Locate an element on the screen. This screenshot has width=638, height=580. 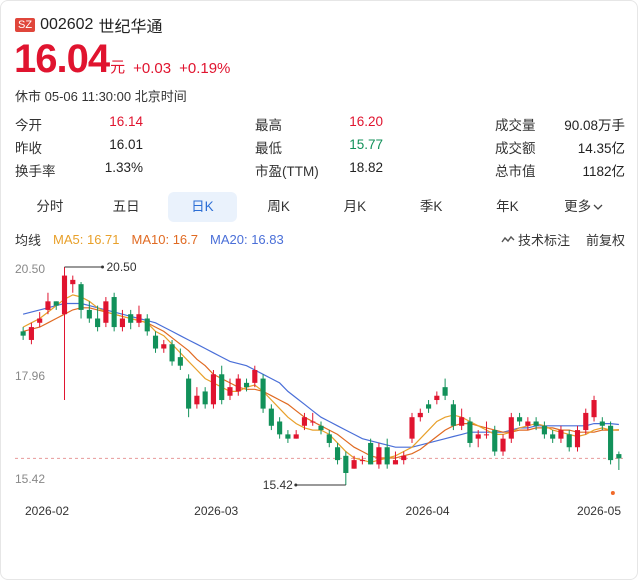
stat-label: 总市值 is located at coordinates (515, 171).